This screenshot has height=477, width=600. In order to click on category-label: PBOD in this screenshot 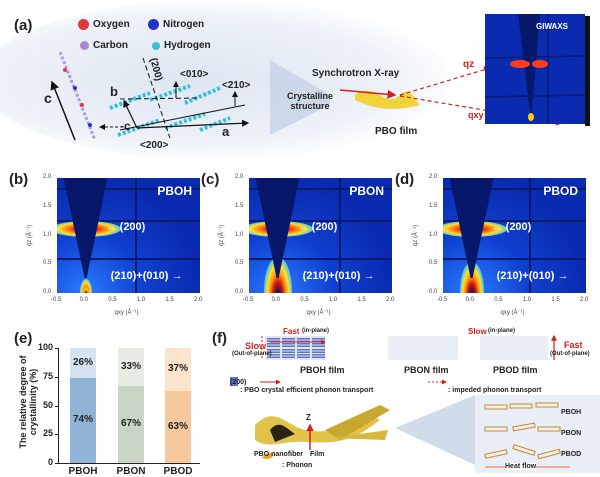, I will do `click(178, 471)`.